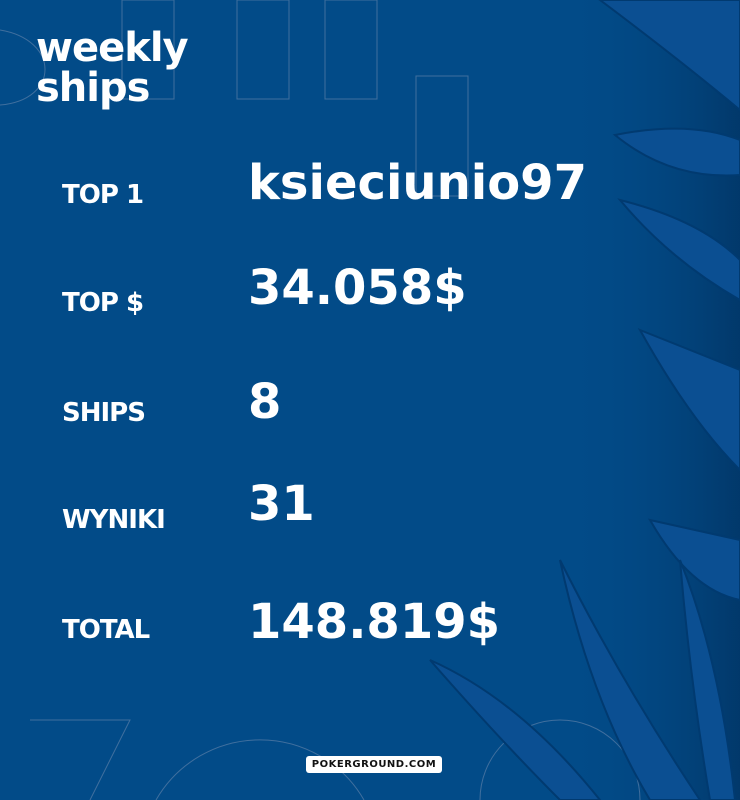 Image resolution: width=740 pixels, height=800 pixels. What do you see at coordinates (104, 413) in the screenshot?
I see `stat-label-ships: SHIPS` at bounding box center [104, 413].